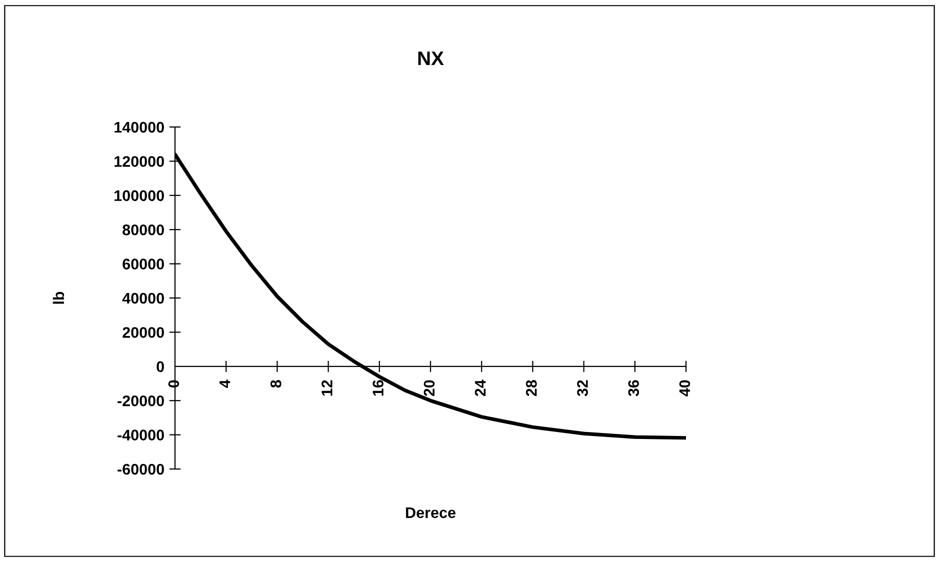 This screenshot has width=939, height=562. What do you see at coordinates (684, 388) in the screenshot?
I see `x-tick-label: 40` at bounding box center [684, 388].